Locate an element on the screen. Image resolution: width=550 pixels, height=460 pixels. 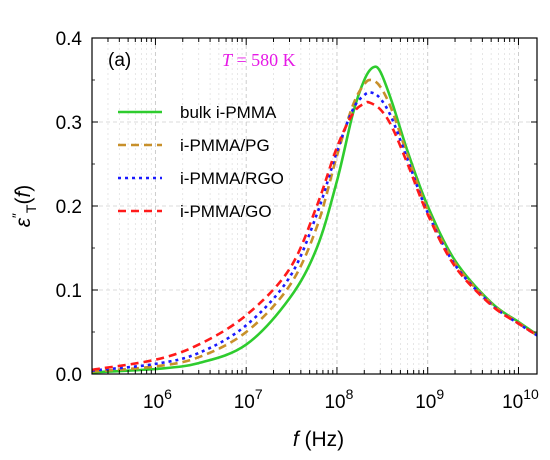
x-tick-label: 10⁷ is located at coordinates (248, 399).